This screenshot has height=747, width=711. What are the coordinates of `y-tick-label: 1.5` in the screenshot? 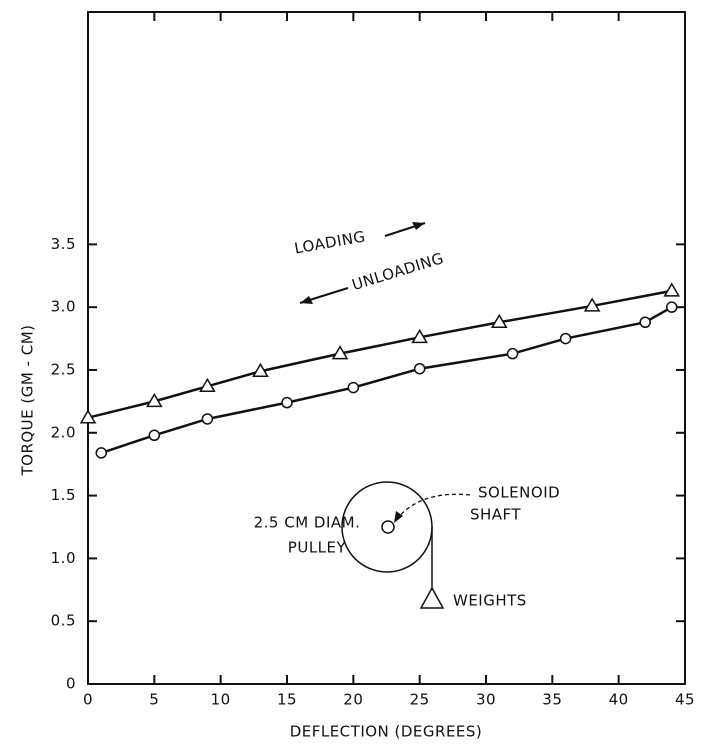 It's located at (63, 495).